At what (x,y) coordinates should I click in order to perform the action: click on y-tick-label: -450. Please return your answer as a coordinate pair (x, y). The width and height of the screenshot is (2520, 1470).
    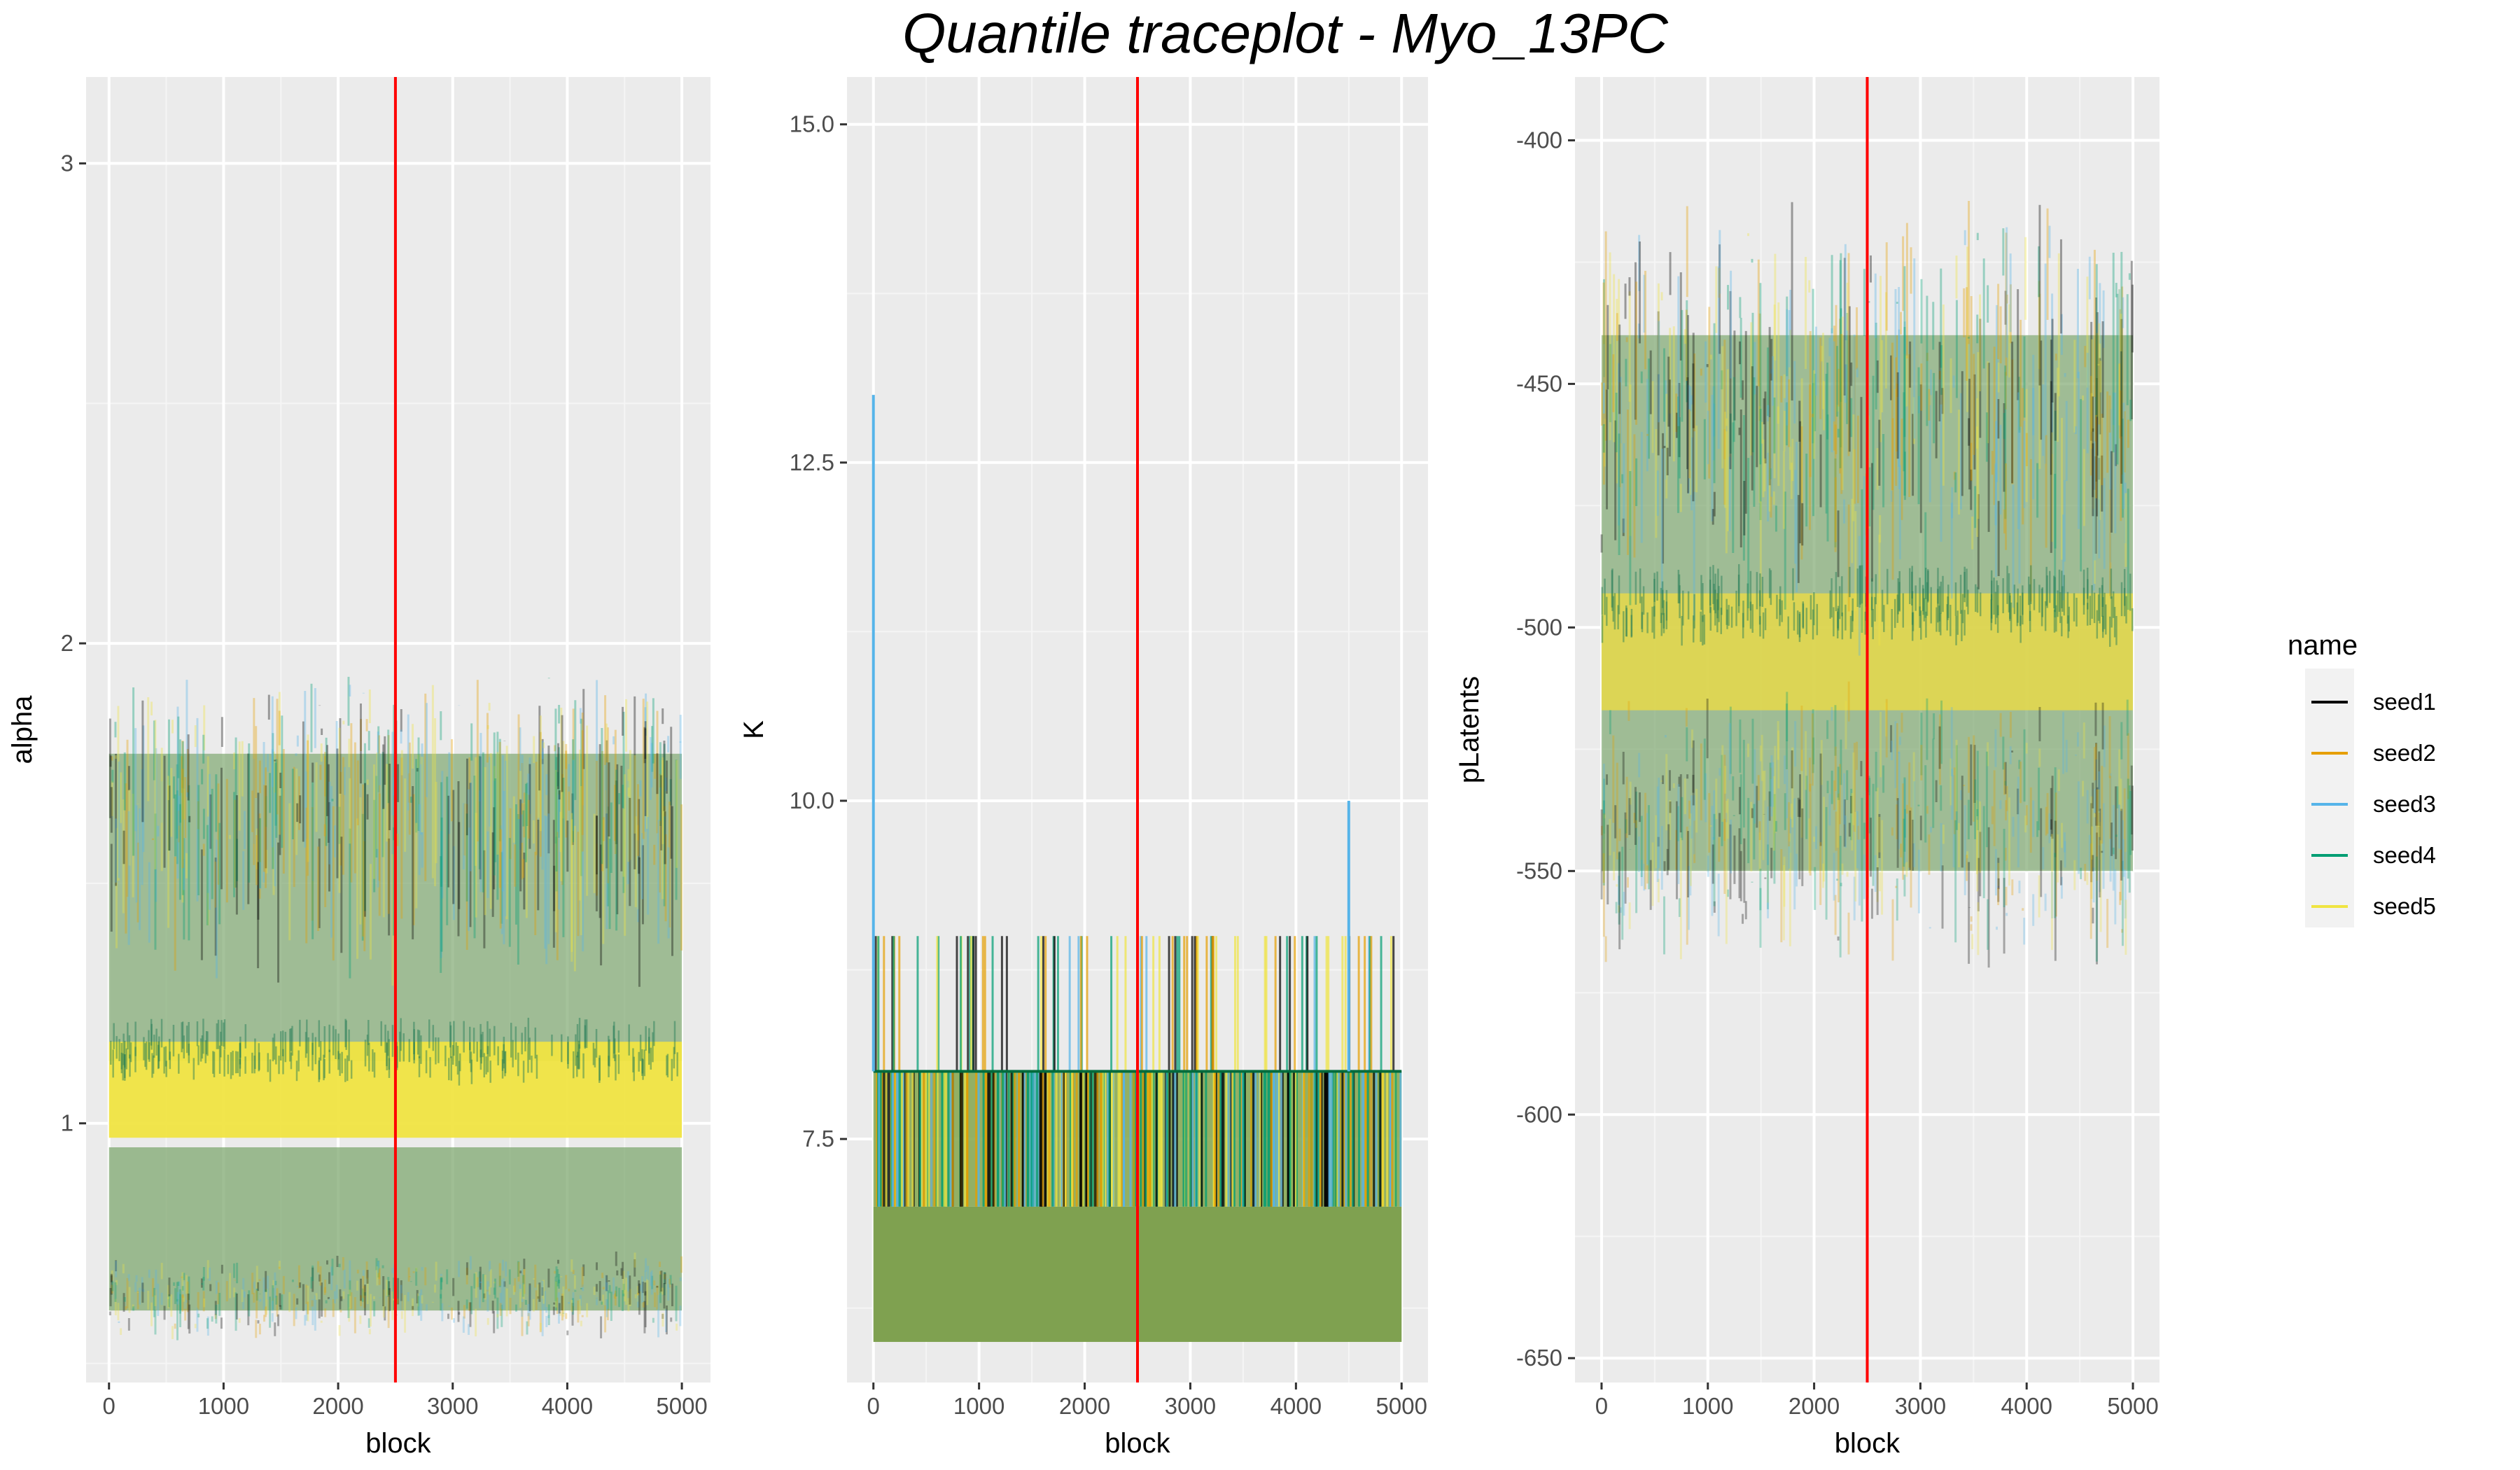
    Looking at the image, I should click on (1539, 383).